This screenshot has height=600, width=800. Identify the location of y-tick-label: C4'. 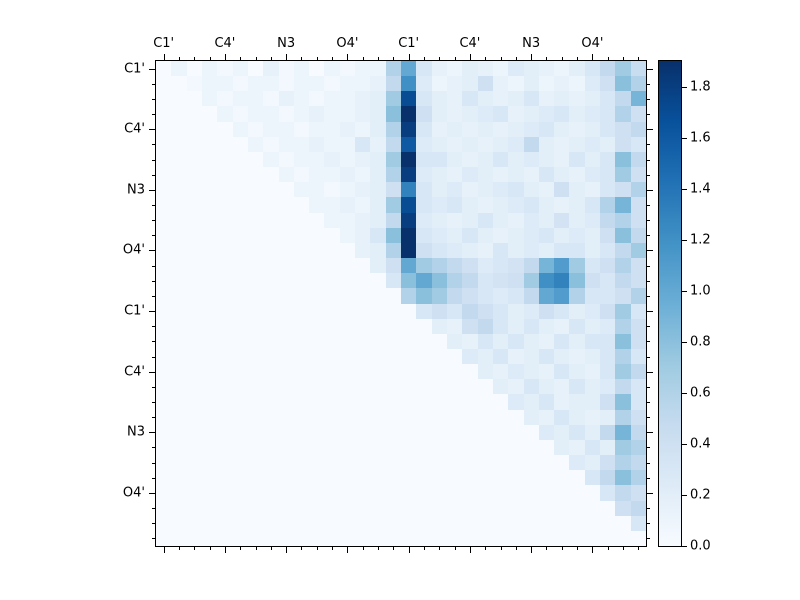
(134, 372).